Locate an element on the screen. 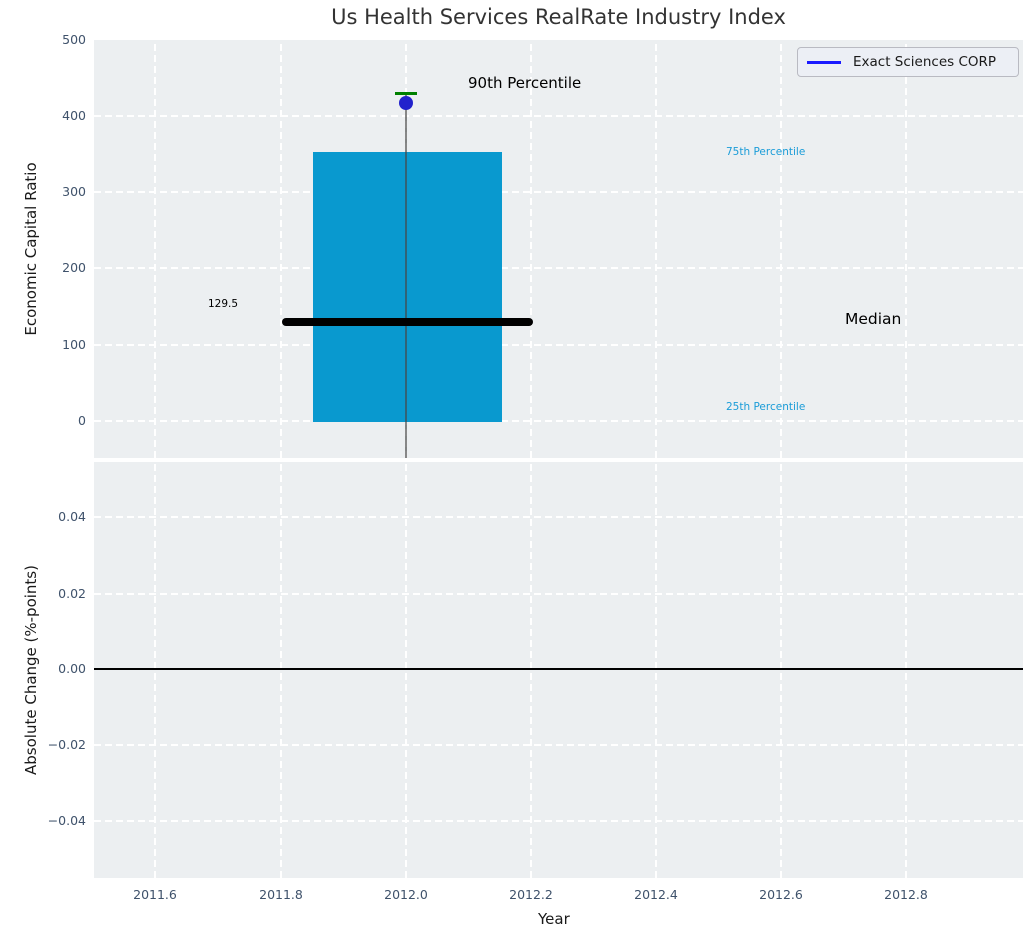  annotation-median-value: 129.5 is located at coordinates (223, 304).